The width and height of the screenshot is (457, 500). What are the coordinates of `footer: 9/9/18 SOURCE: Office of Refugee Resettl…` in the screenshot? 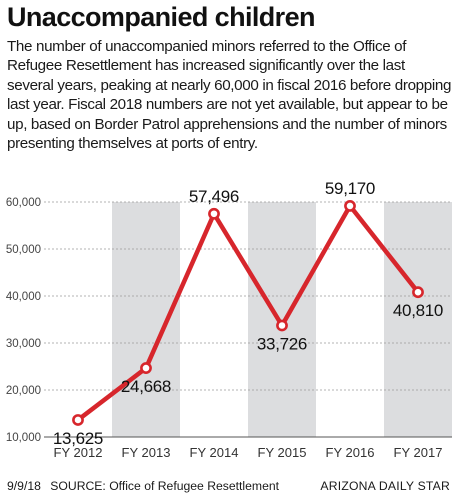 It's located at (228, 486).